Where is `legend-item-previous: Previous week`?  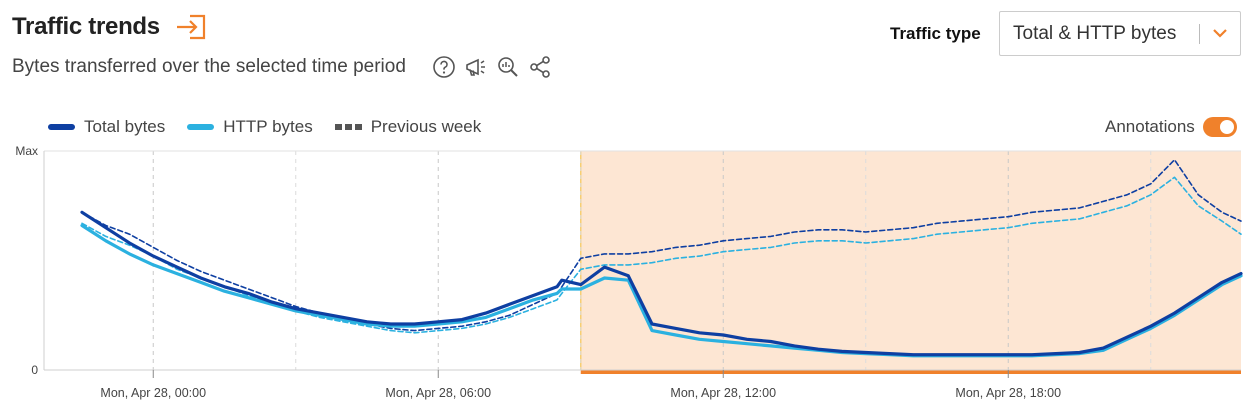
legend-item-previous: Previous week is located at coordinates (408, 127).